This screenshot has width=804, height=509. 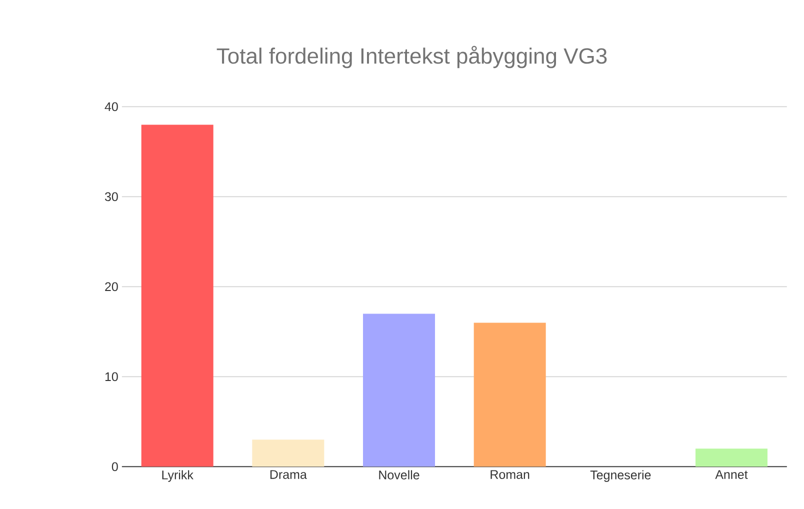 What do you see at coordinates (620, 476) in the screenshot?
I see `x-tick-label: Tegneserie` at bounding box center [620, 476].